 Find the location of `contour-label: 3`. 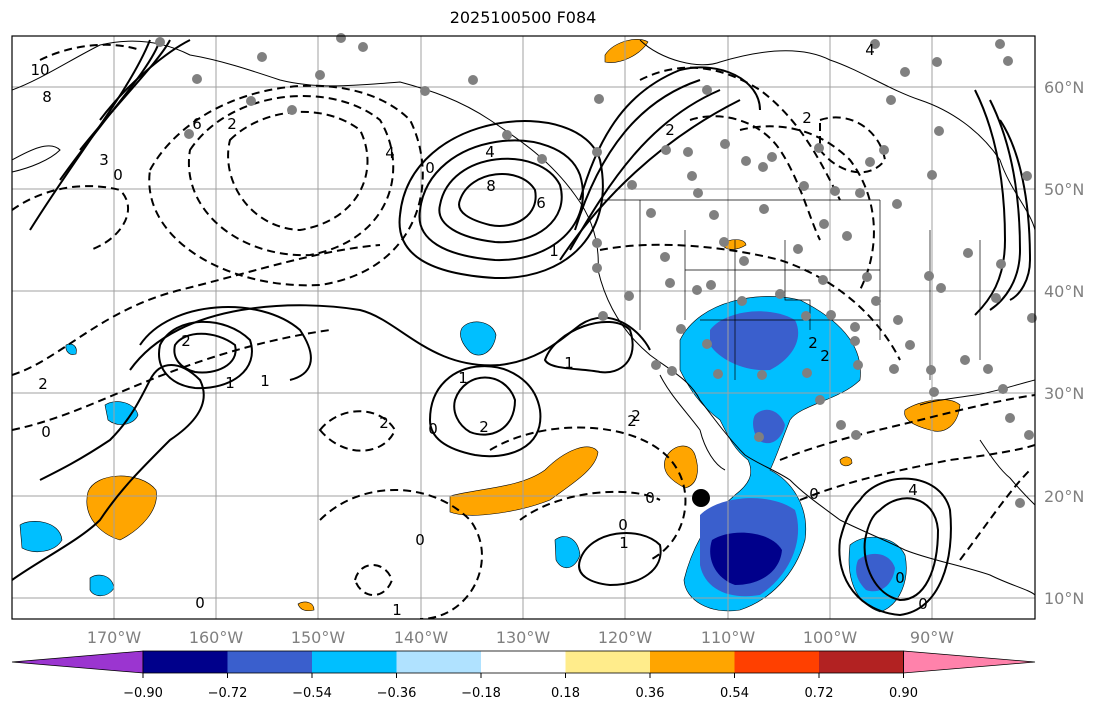

contour-label: 3 is located at coordinates (104, 160).